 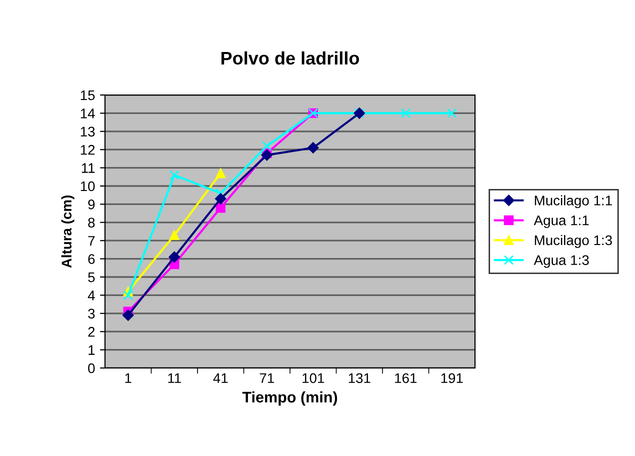 I want to click on y-tick-label: 13, so click(x=87, y=131).